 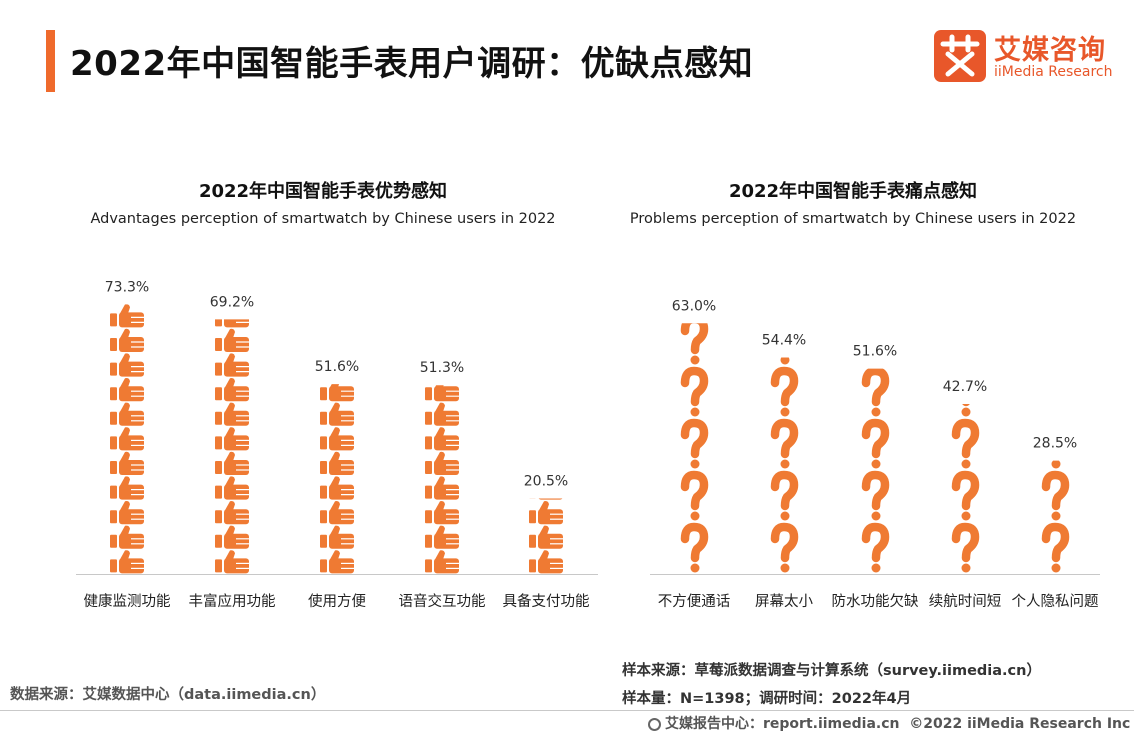 I want to click on data-label: 69.2%, so click(x=232, y=302).